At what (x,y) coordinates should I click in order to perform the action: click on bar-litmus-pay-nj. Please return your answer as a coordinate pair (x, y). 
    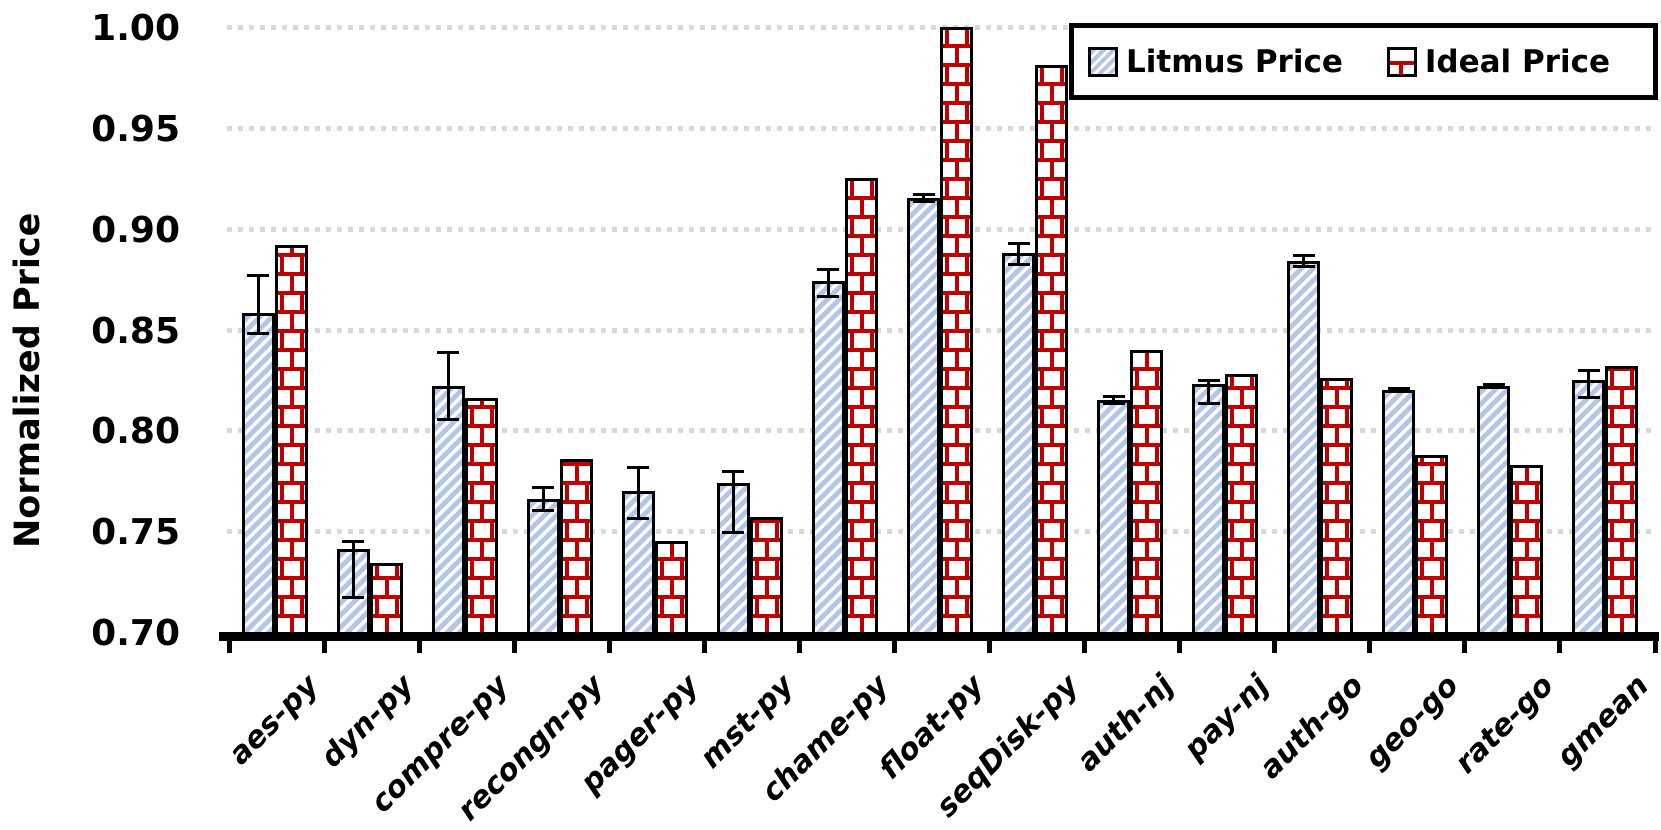
    Looking at the image, I should click on (1209, 509).